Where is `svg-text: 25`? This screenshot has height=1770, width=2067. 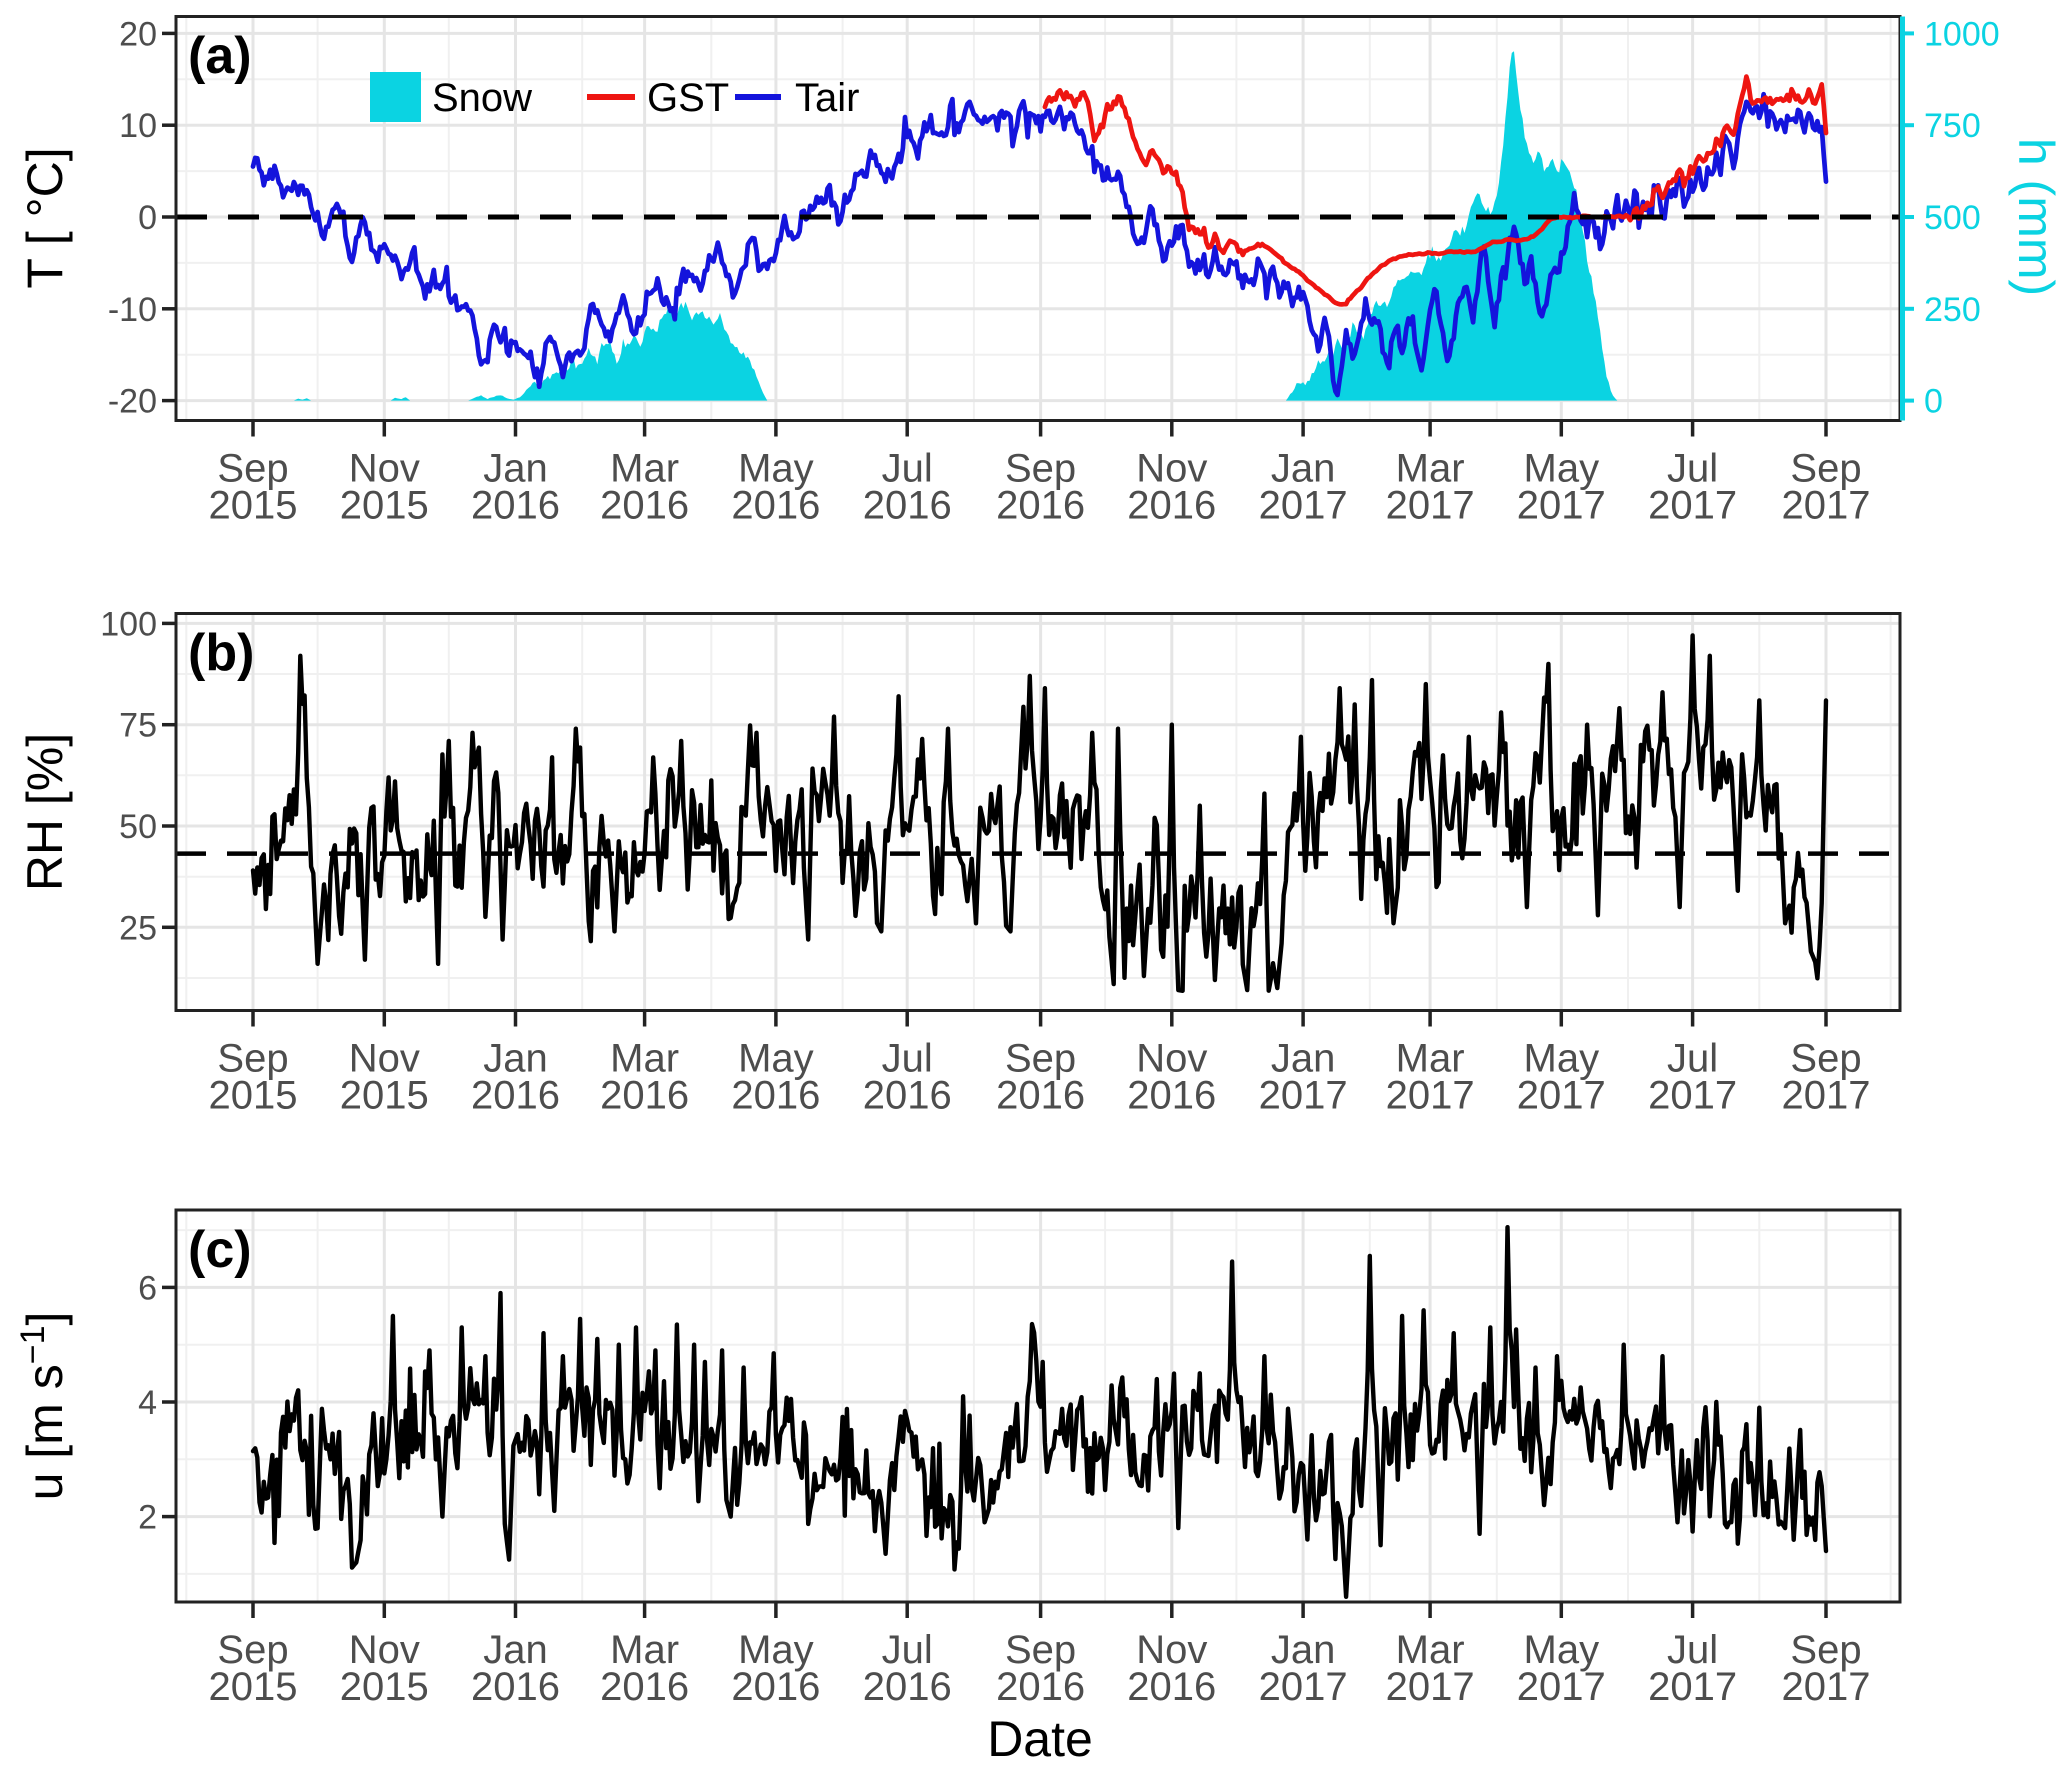
svg-text: 25 is located at coordinates (138, 928).